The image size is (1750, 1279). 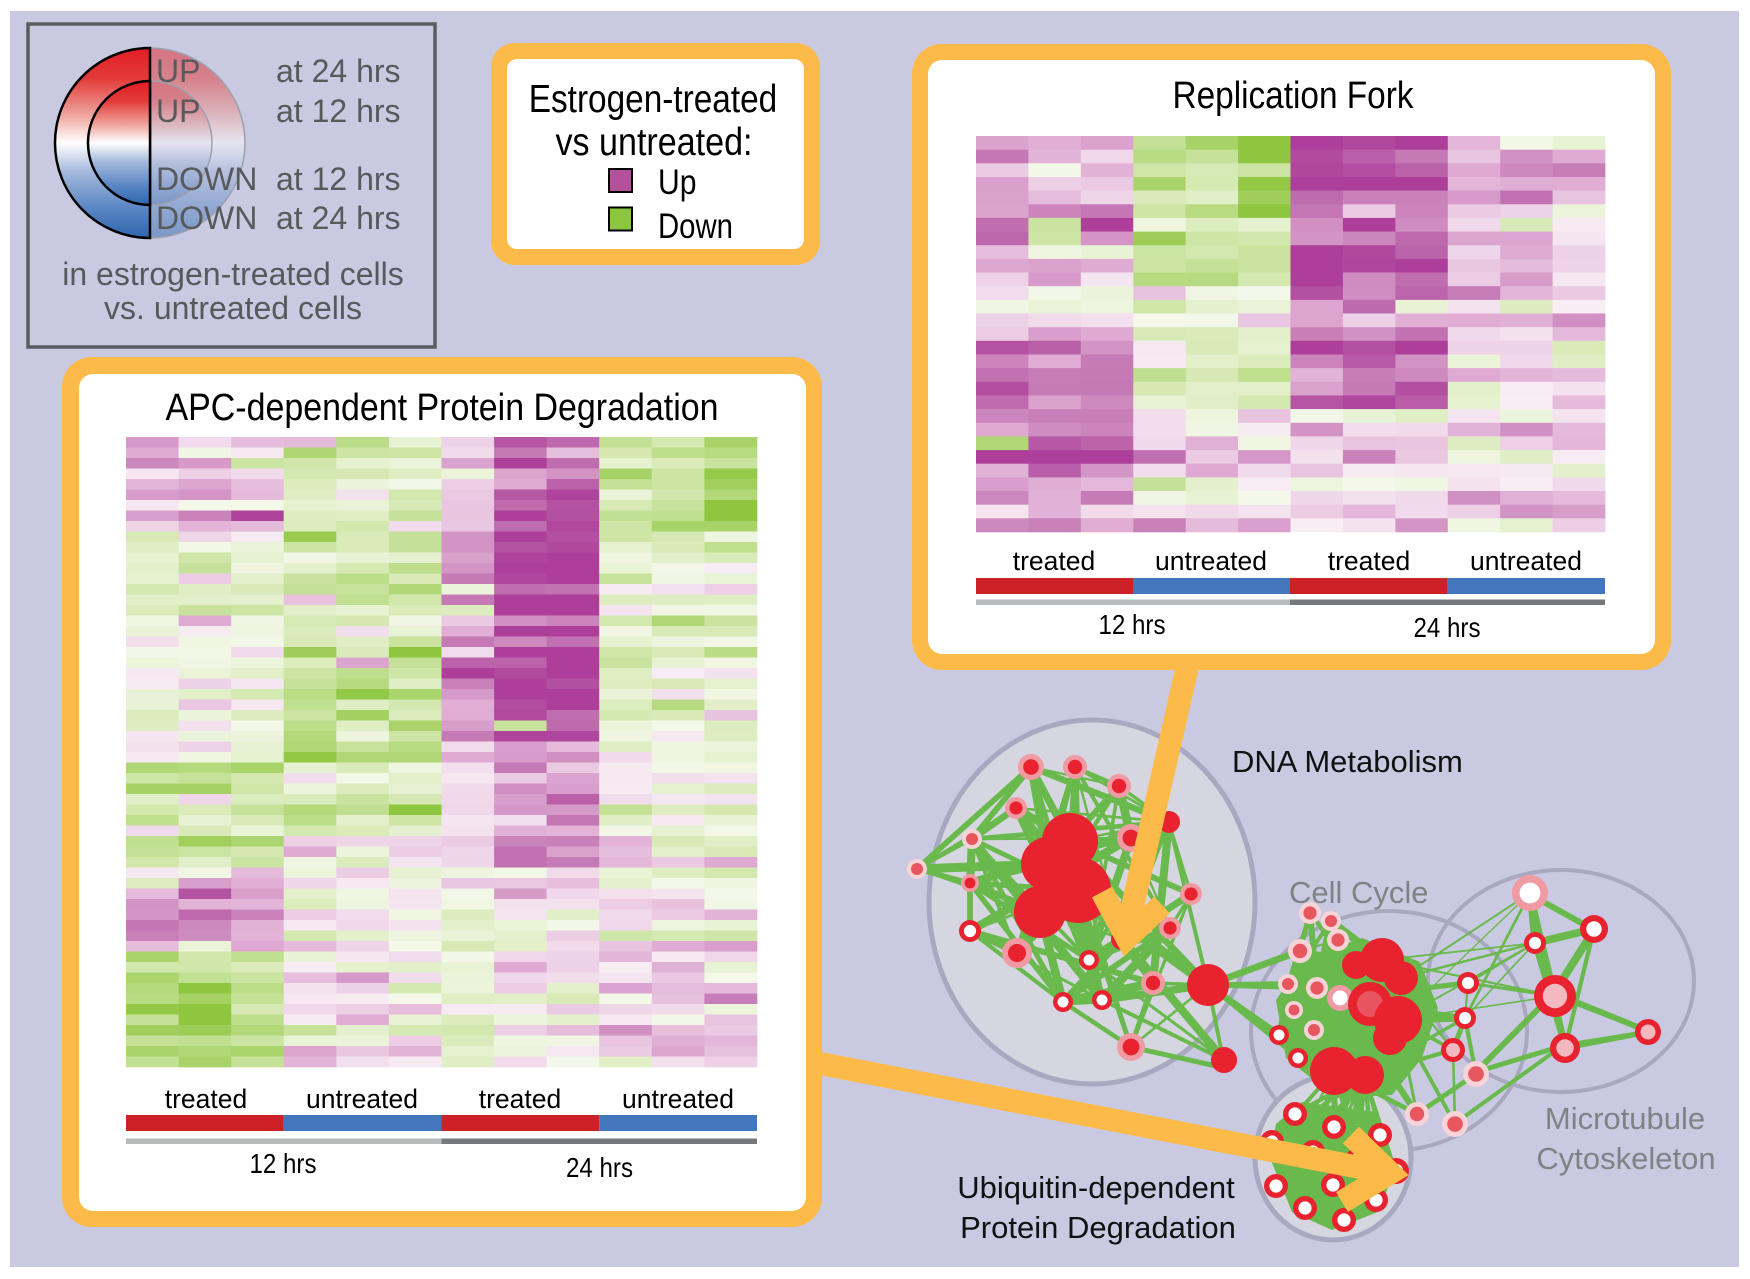 I want to click on svg-text: Estrogen-treated, so click(x=653, y=99).